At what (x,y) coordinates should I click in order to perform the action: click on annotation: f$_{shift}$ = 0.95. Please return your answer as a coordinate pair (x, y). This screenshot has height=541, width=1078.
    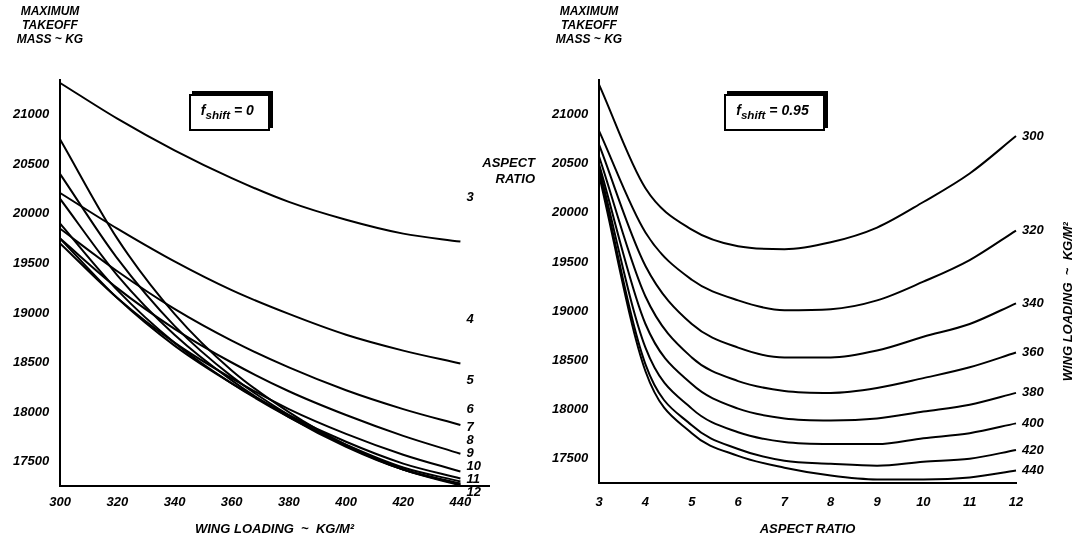
    Looking at the image, I should click on (774, 112).